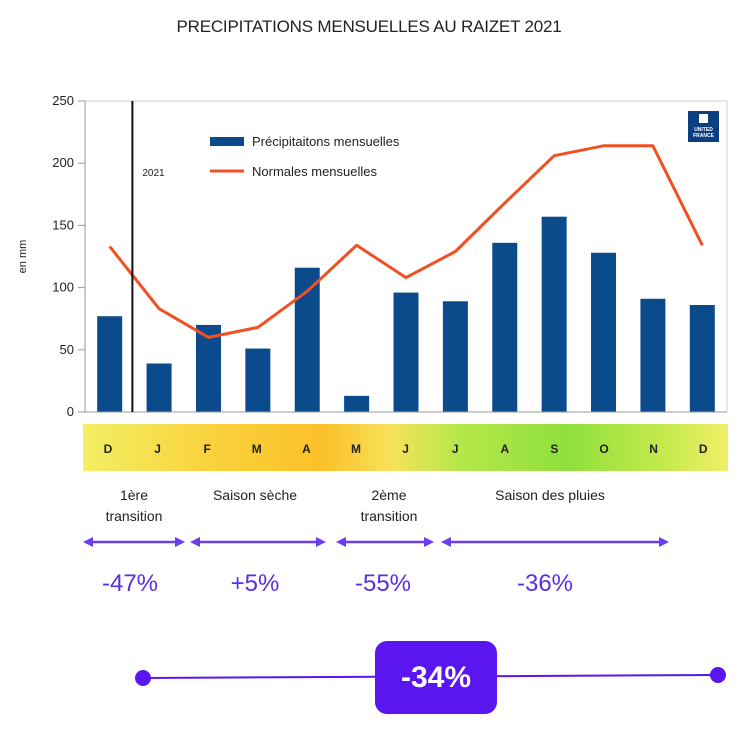 This screenshot has height=729, width=738. I want to click on season-label-2eme-transition: 2ème transition, so click(389, 505).